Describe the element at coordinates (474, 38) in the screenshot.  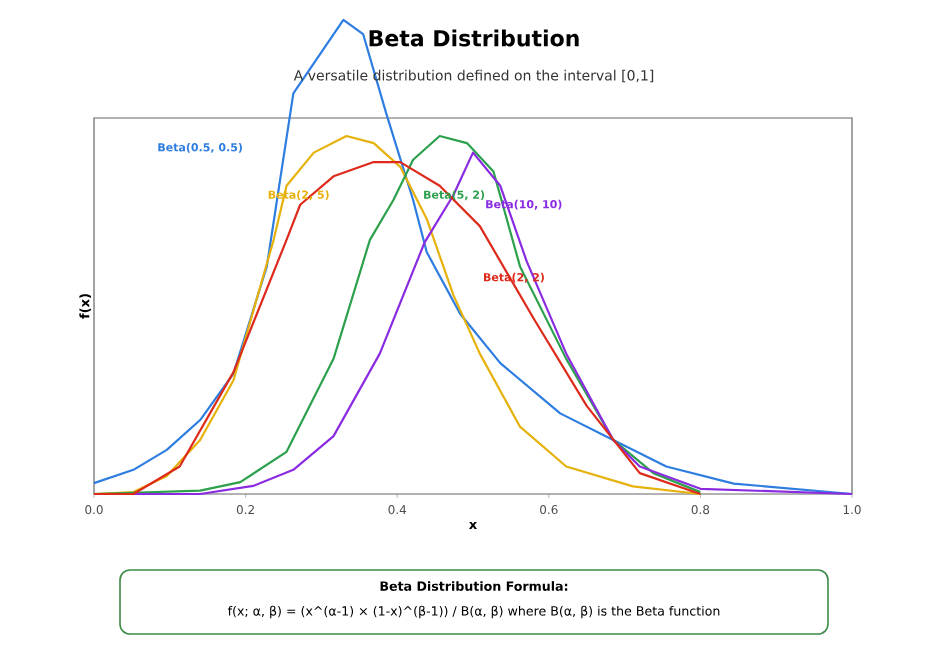
I see `chart-title: Beta Distribution` at that location.